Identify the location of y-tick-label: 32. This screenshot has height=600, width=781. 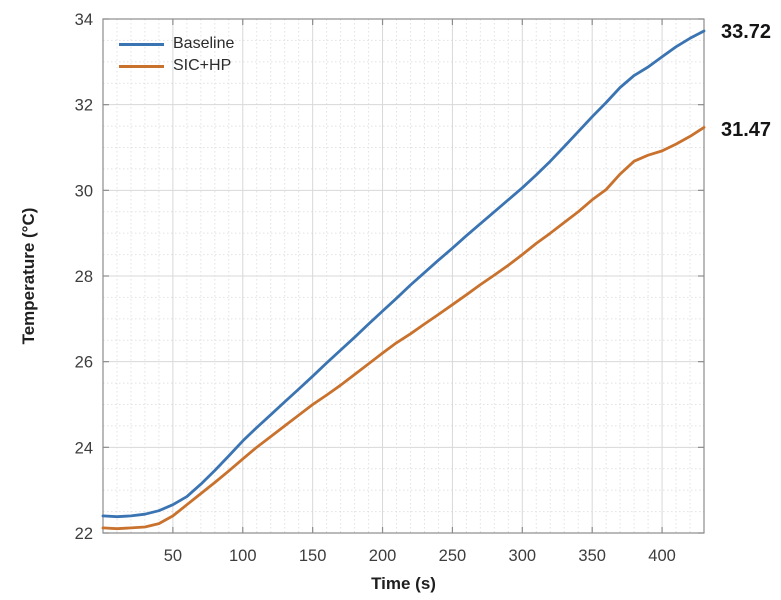
(84, 106).